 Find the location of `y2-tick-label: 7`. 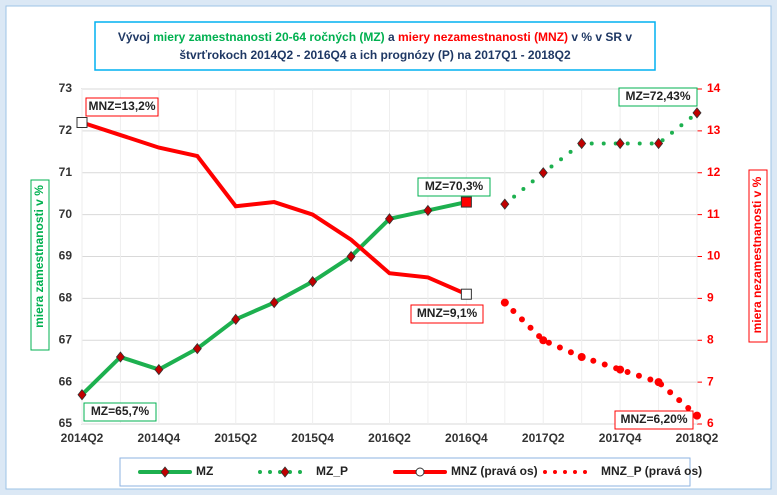

y2-tick-label: 7 is located at coordinates (710, 381).